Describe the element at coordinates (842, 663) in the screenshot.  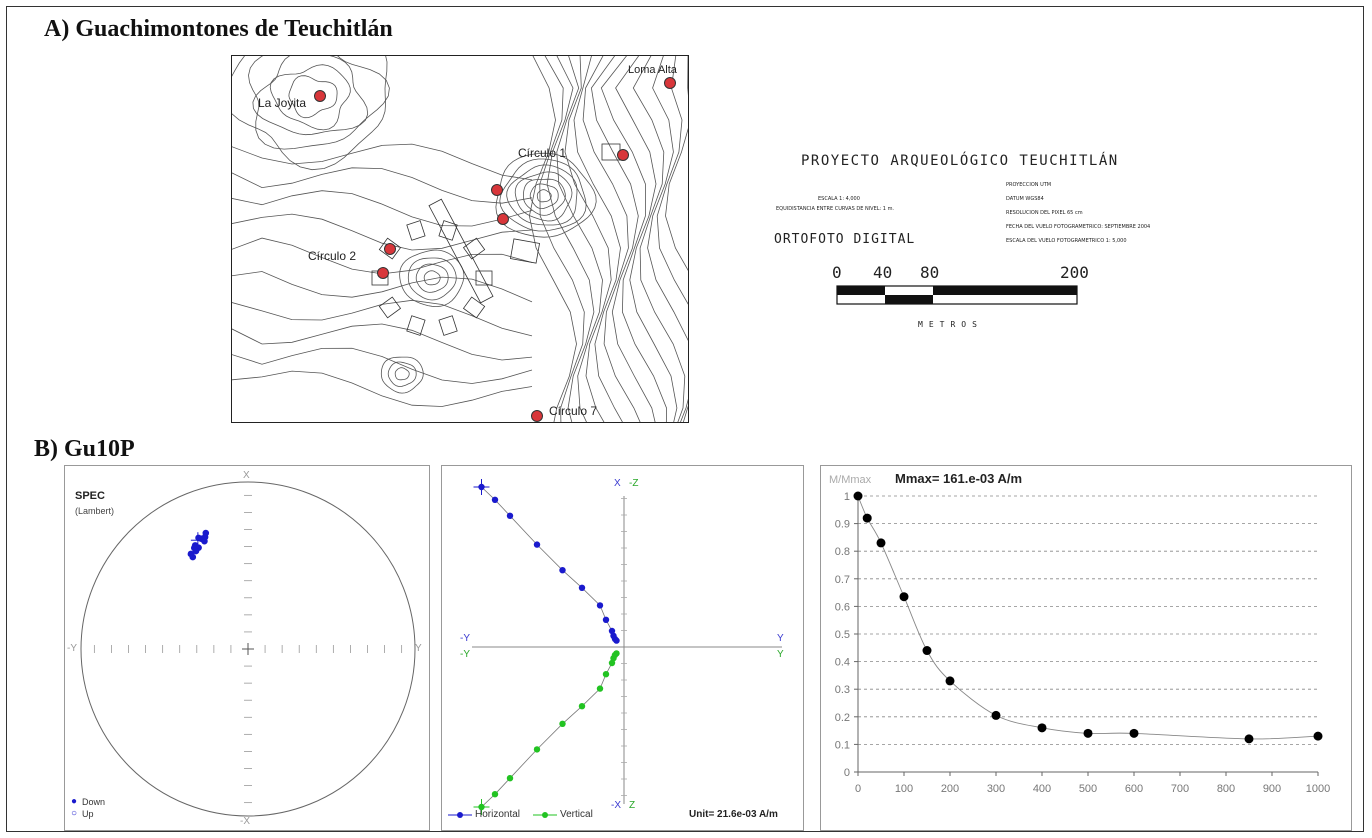
I see `demag-ytick-label: 0.4` at that location.